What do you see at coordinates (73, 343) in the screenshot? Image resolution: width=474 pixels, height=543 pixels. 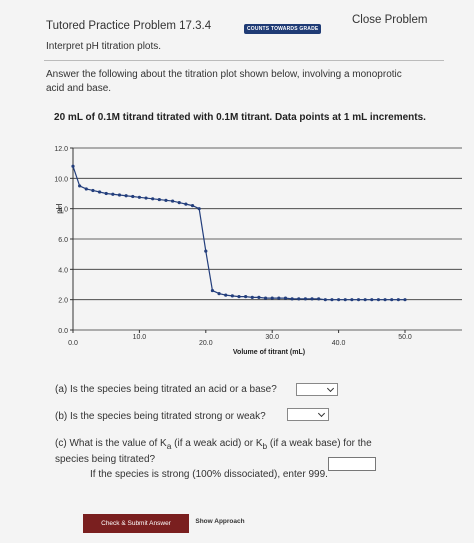 I see `x-tick-label: 0.0` at bounding box center [73, 343].